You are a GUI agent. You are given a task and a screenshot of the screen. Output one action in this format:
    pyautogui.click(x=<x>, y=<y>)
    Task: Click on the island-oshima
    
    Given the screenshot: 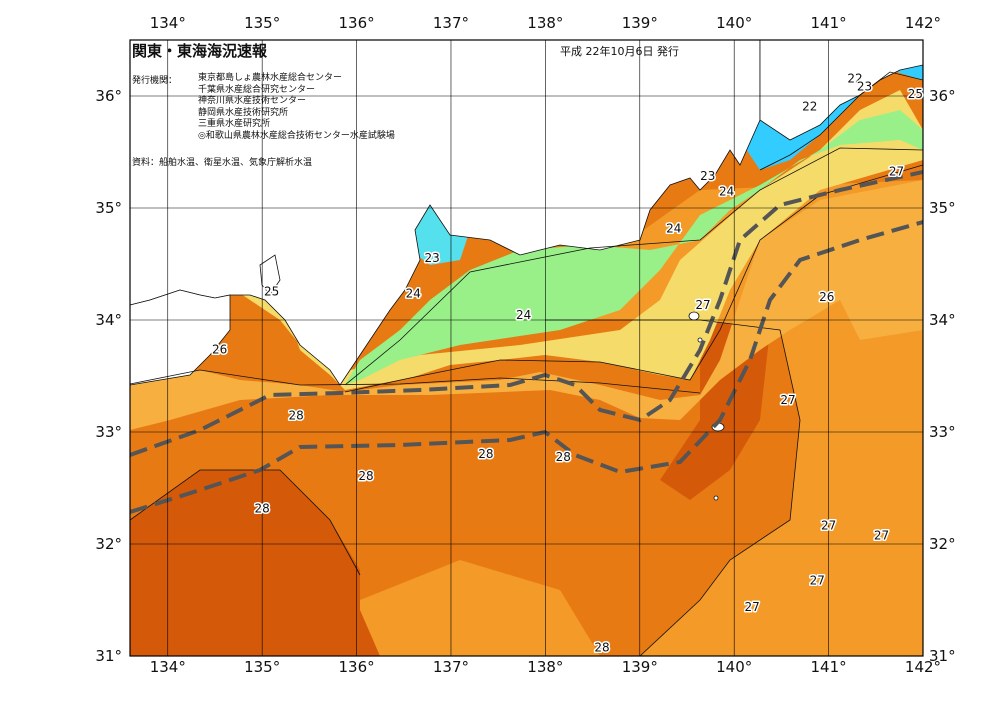 What is the action you would take?
    pyautogui.click(x=694, y=316)
    